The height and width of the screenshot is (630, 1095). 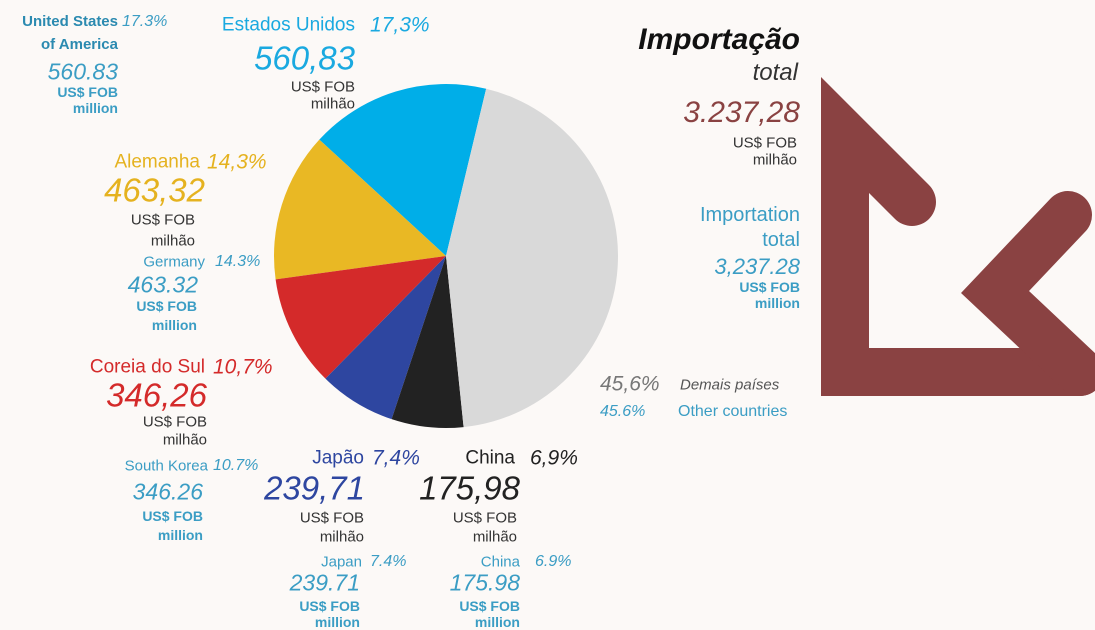 I want to click on label: 346,26, so click(x=156, y=395).